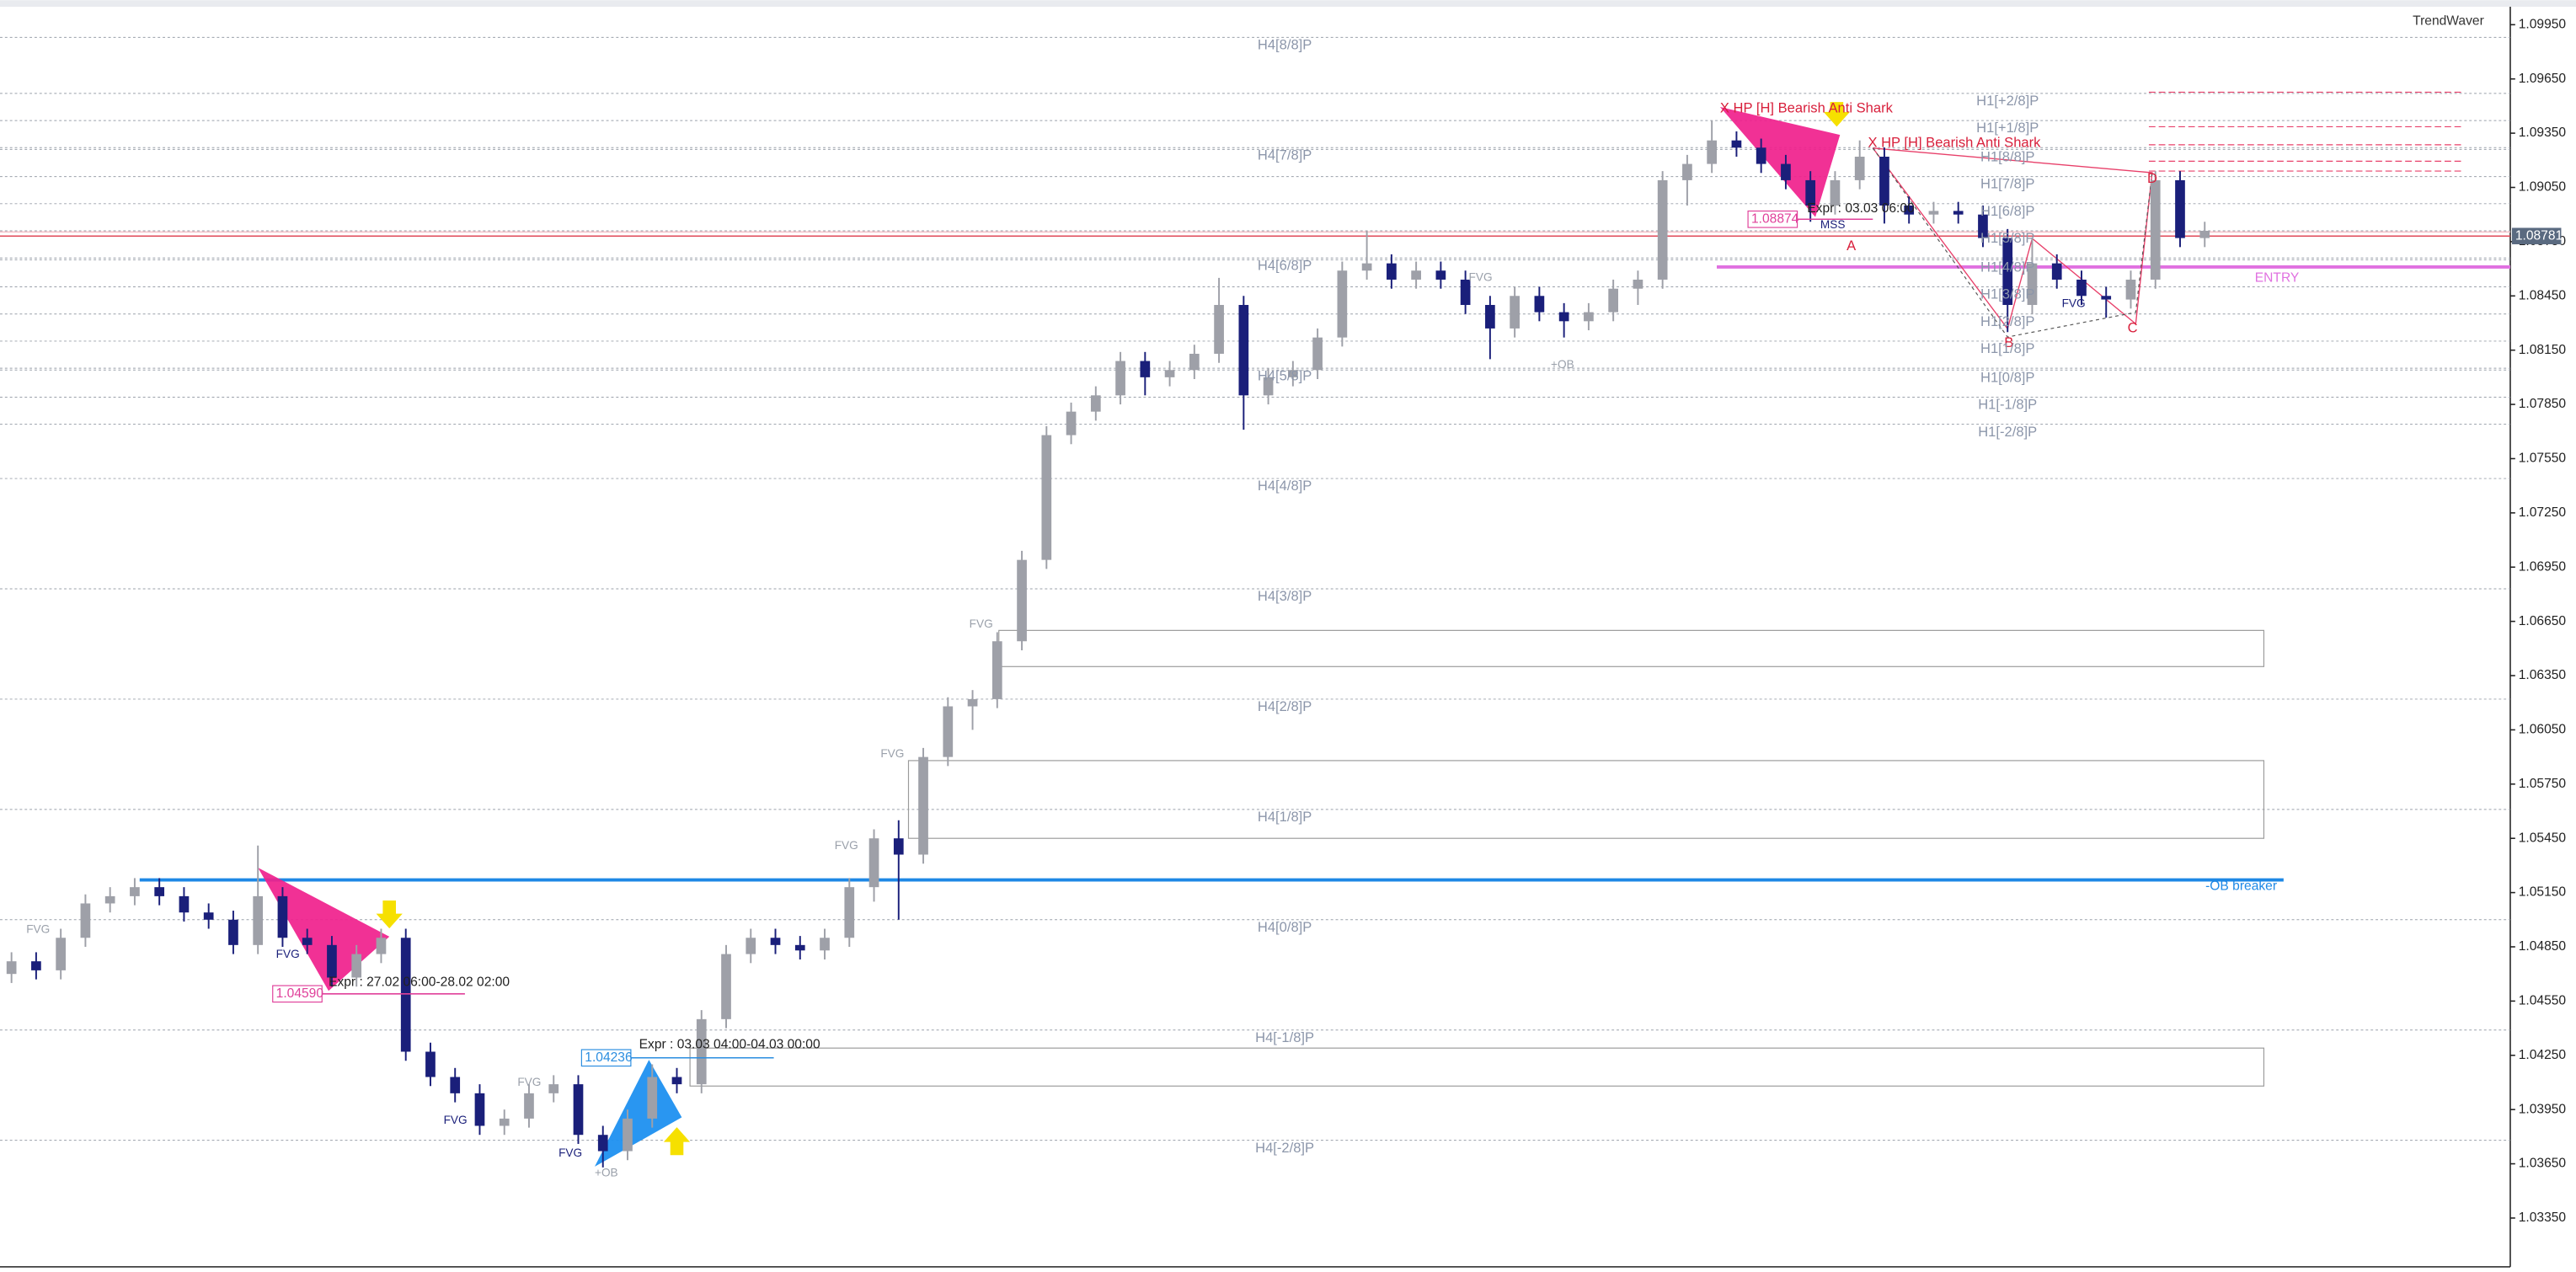  I want to click on y-tick-label: 1.05450, so click(2543, 838).